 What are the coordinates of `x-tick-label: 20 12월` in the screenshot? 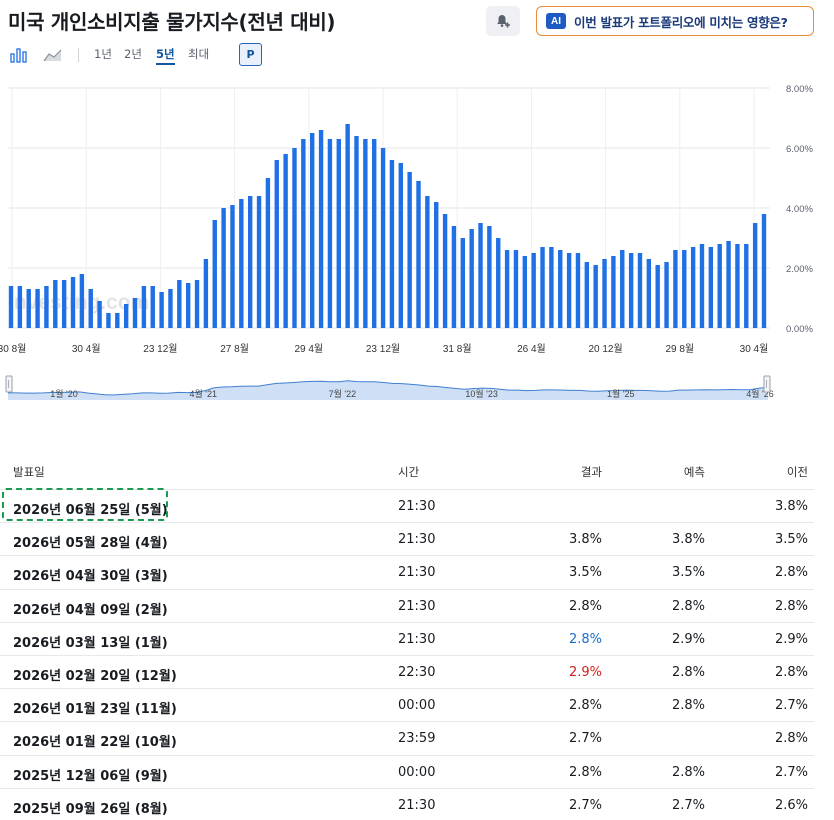 It's located at (605, 349).